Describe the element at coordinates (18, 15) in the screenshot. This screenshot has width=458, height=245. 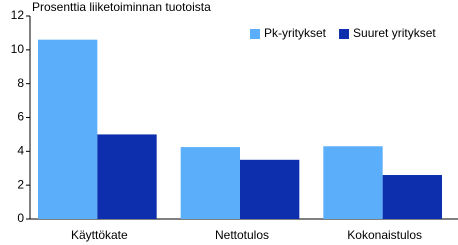
I see `y-tick-label: 12` at that location.